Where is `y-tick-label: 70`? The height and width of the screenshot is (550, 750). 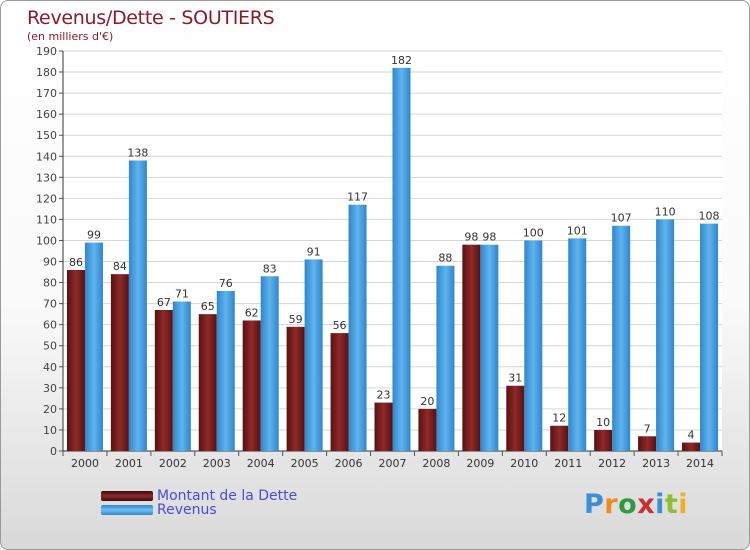 y-tick-label: 70 is located at coordinates (50, 304).